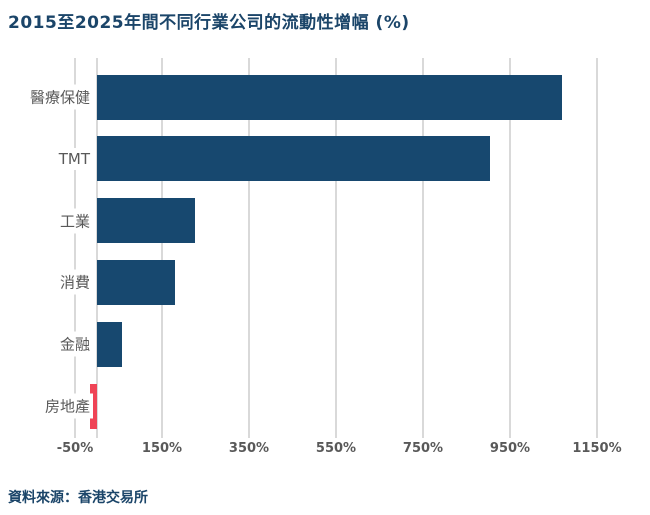  What do you see at coordinates (597, 448) in the screenshot?
I see `x-tick-label: 1150%` at bounding box center [597, 448].